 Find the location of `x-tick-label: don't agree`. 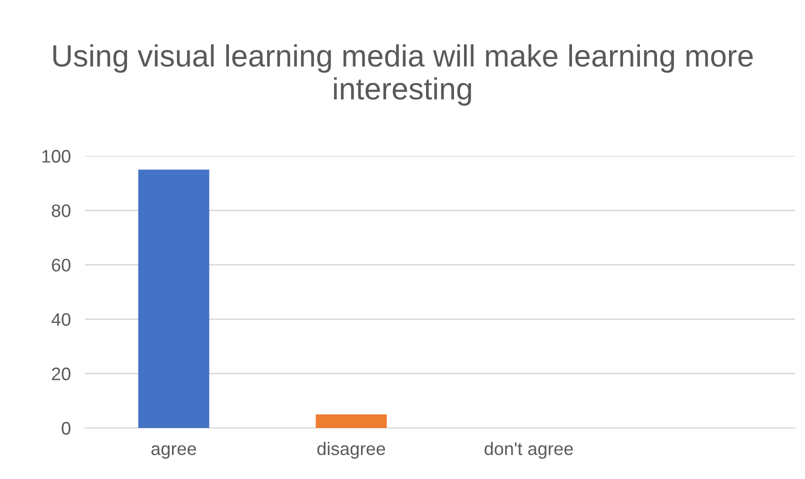

x-tick-label: don't agree is located at coordinates (528, 450).